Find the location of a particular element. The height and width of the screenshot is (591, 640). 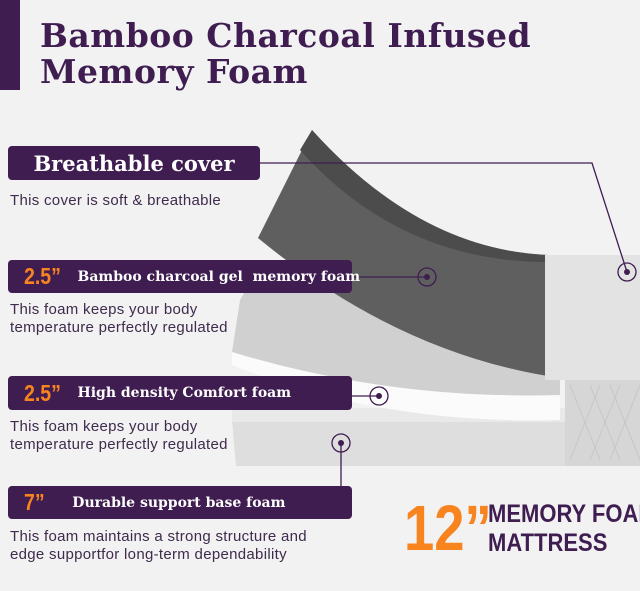

label-text: Breathable cover is located at coordinates (134, 163).